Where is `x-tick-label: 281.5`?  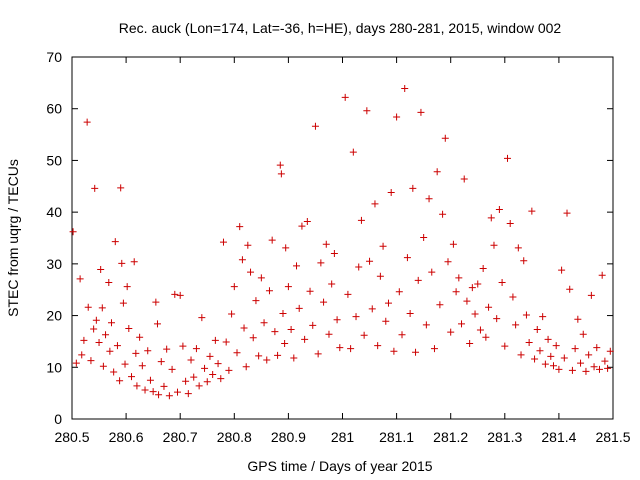
x-tick-label: 281.5 is located at coordinates (612, 437).